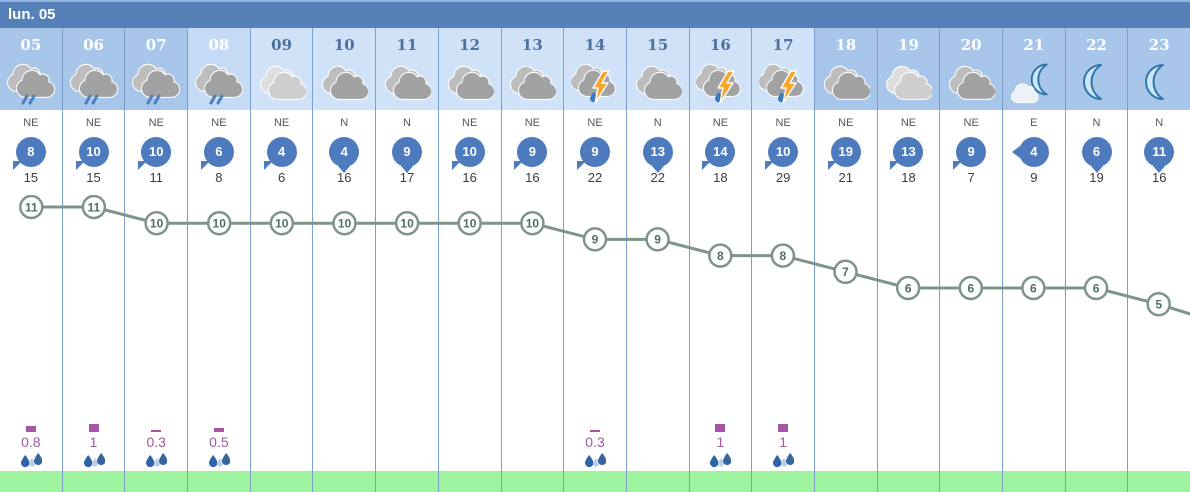 Image resolution: width=1190 pixels, height=492 pixels. I want to click on wind-speed-value: 10, so click(469, 151).